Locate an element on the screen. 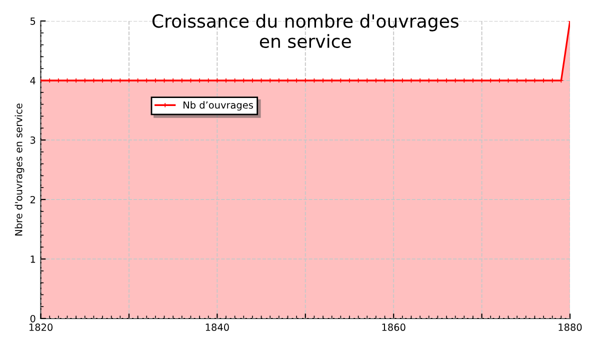  x-tick-label: 1860 is located at coordinates (394, 327).